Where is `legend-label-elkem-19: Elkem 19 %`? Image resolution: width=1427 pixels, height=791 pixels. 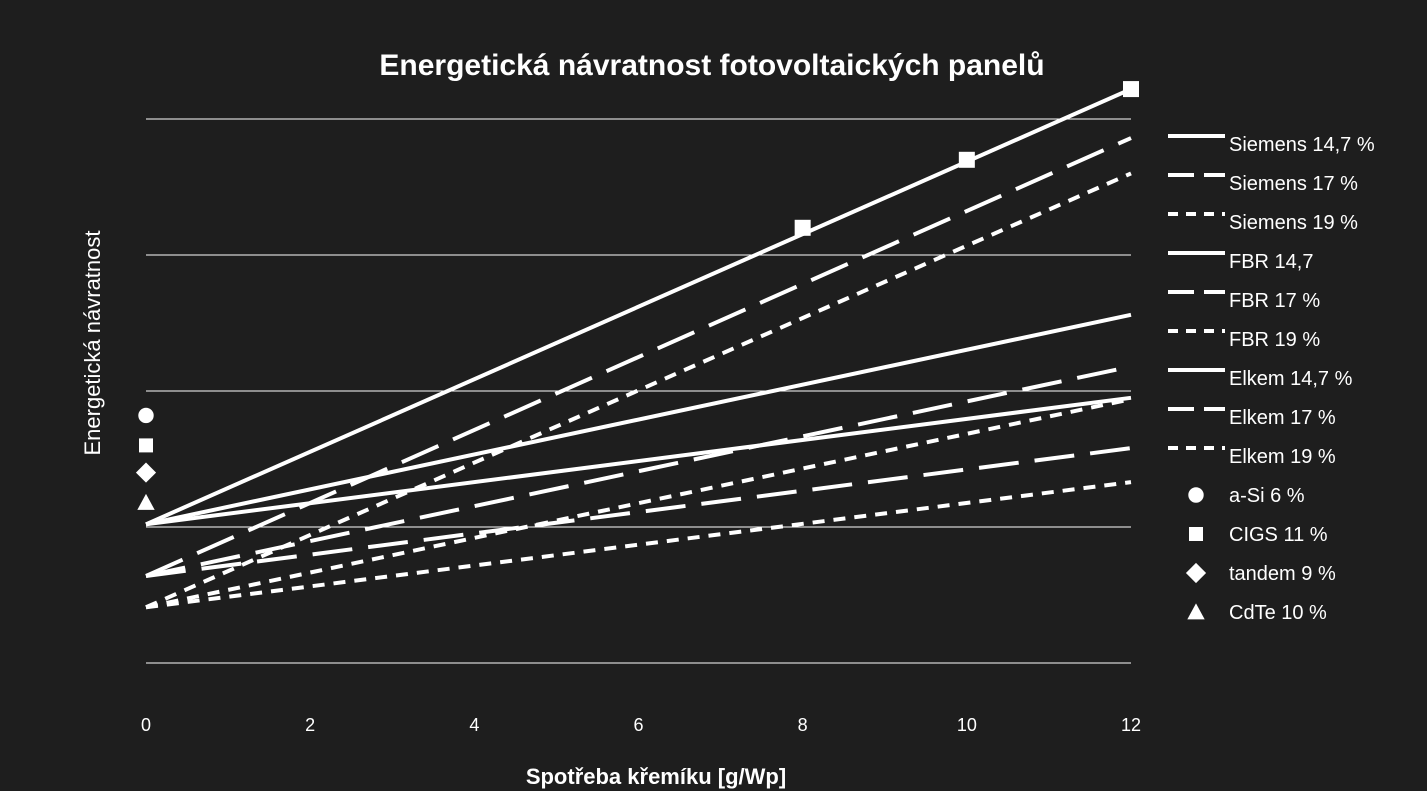
legend-label-elkem-19: Elkem 19 % is located at coordinates (1282, 457).